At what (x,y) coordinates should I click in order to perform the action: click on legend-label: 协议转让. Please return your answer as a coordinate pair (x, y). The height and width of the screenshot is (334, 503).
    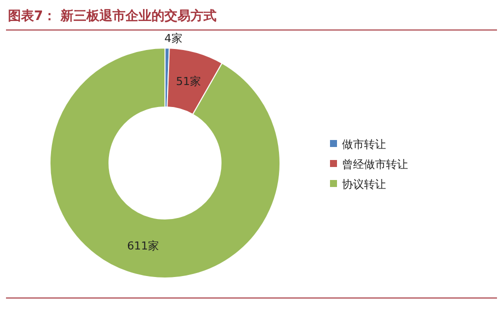
    Looking at the image, I should click on (364, 184).